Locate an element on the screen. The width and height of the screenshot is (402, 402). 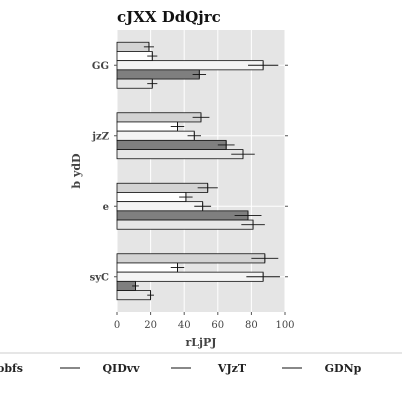
y-axis-label: b ydD is located at coordinates (76, 171).